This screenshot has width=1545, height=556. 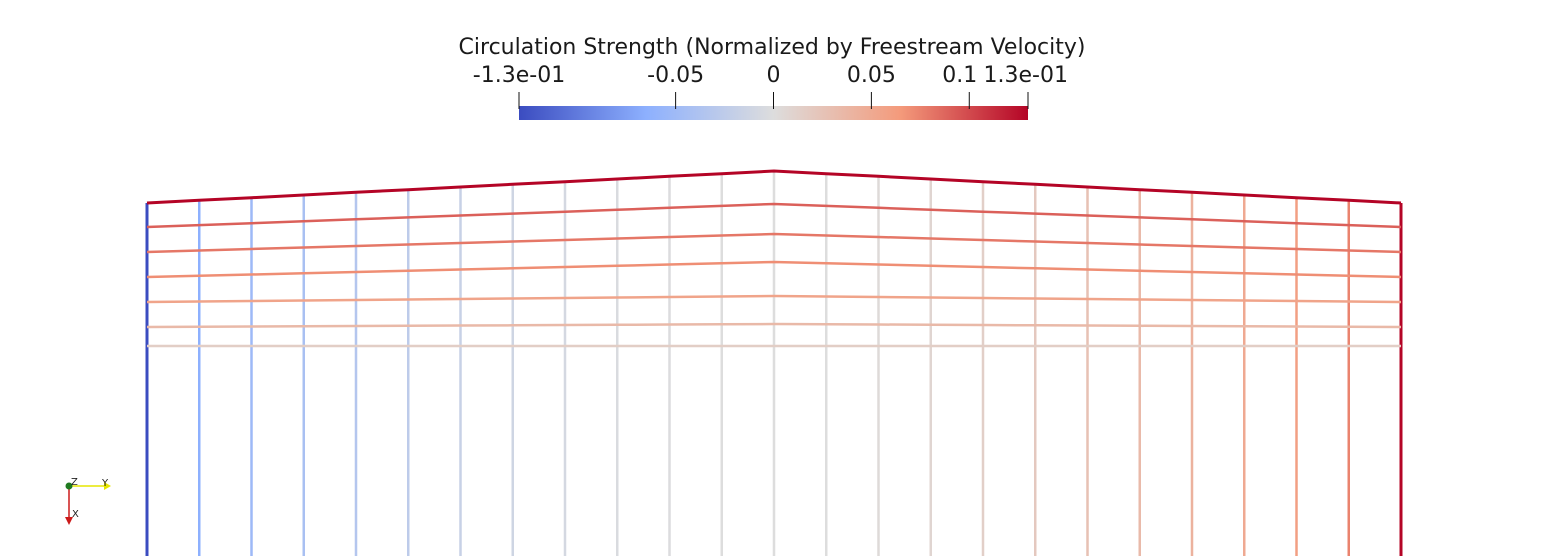 I want to click on colorbar-tick-label: 0.1, so click(x=959, y=75).